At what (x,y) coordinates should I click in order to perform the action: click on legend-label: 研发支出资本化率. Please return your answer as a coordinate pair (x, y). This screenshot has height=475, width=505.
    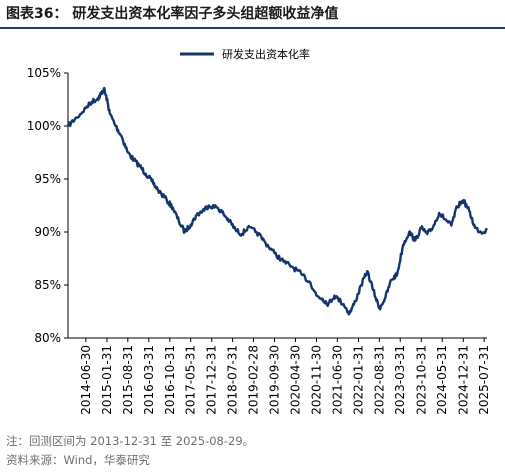
    Looking at the image, I should click on (266, 54).